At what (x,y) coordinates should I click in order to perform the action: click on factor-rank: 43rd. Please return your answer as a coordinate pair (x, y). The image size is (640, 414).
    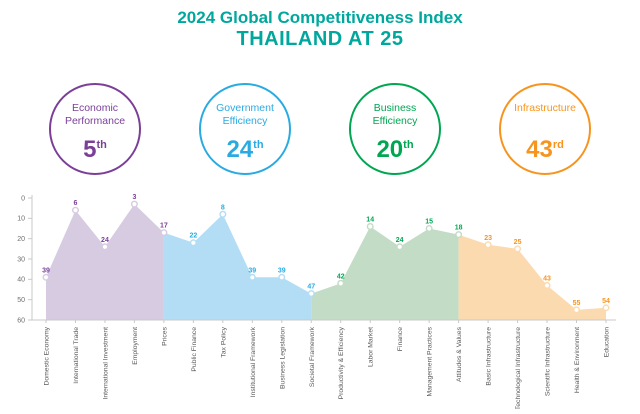
    Looking at the image, I should click on (545, 150).